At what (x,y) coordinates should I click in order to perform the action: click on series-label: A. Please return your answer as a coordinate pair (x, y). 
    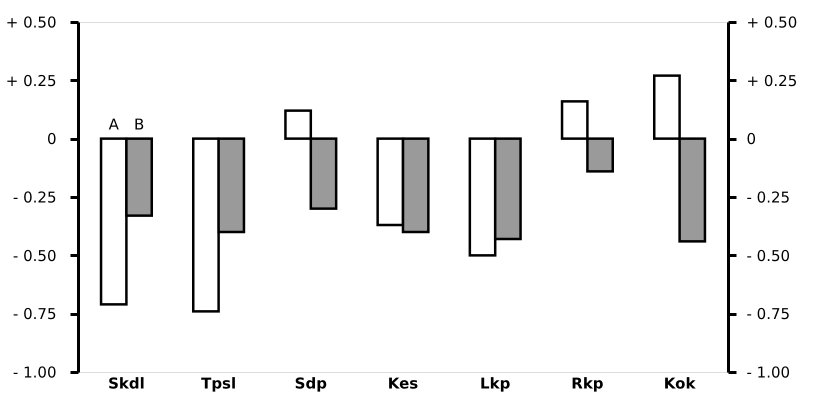
    Looking at the image, I should click on (114, 125).